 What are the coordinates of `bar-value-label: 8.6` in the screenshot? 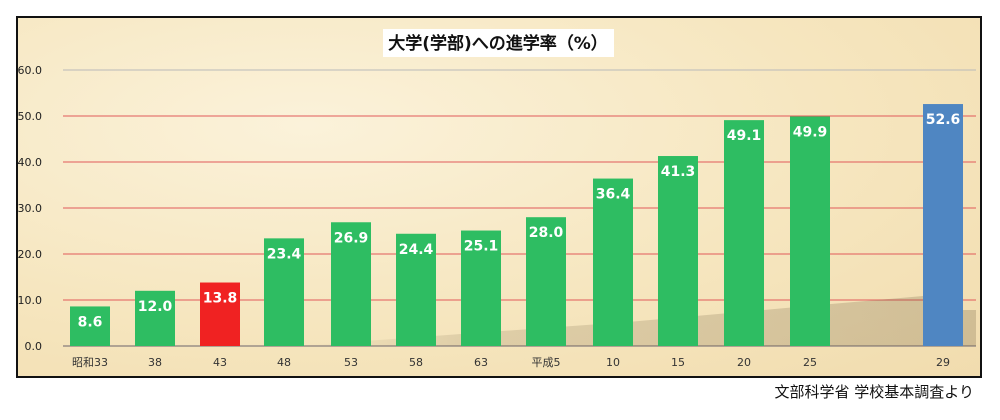 It's located at (90, 322).